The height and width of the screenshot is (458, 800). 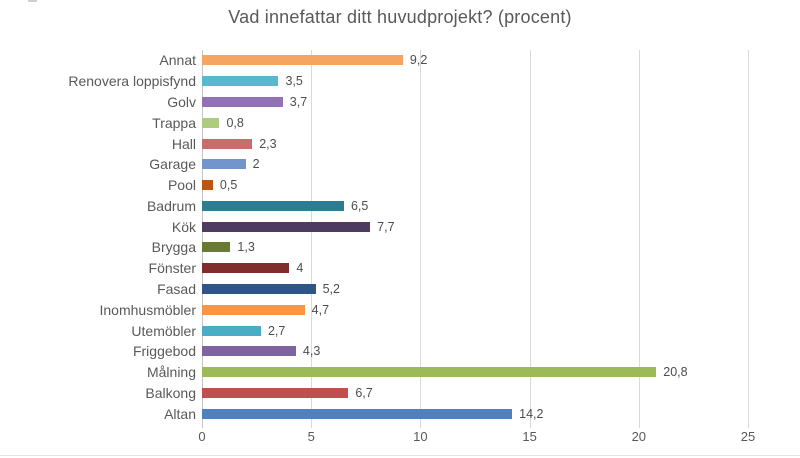 I want to click on bar-trappa, so click(x=211, y=122).